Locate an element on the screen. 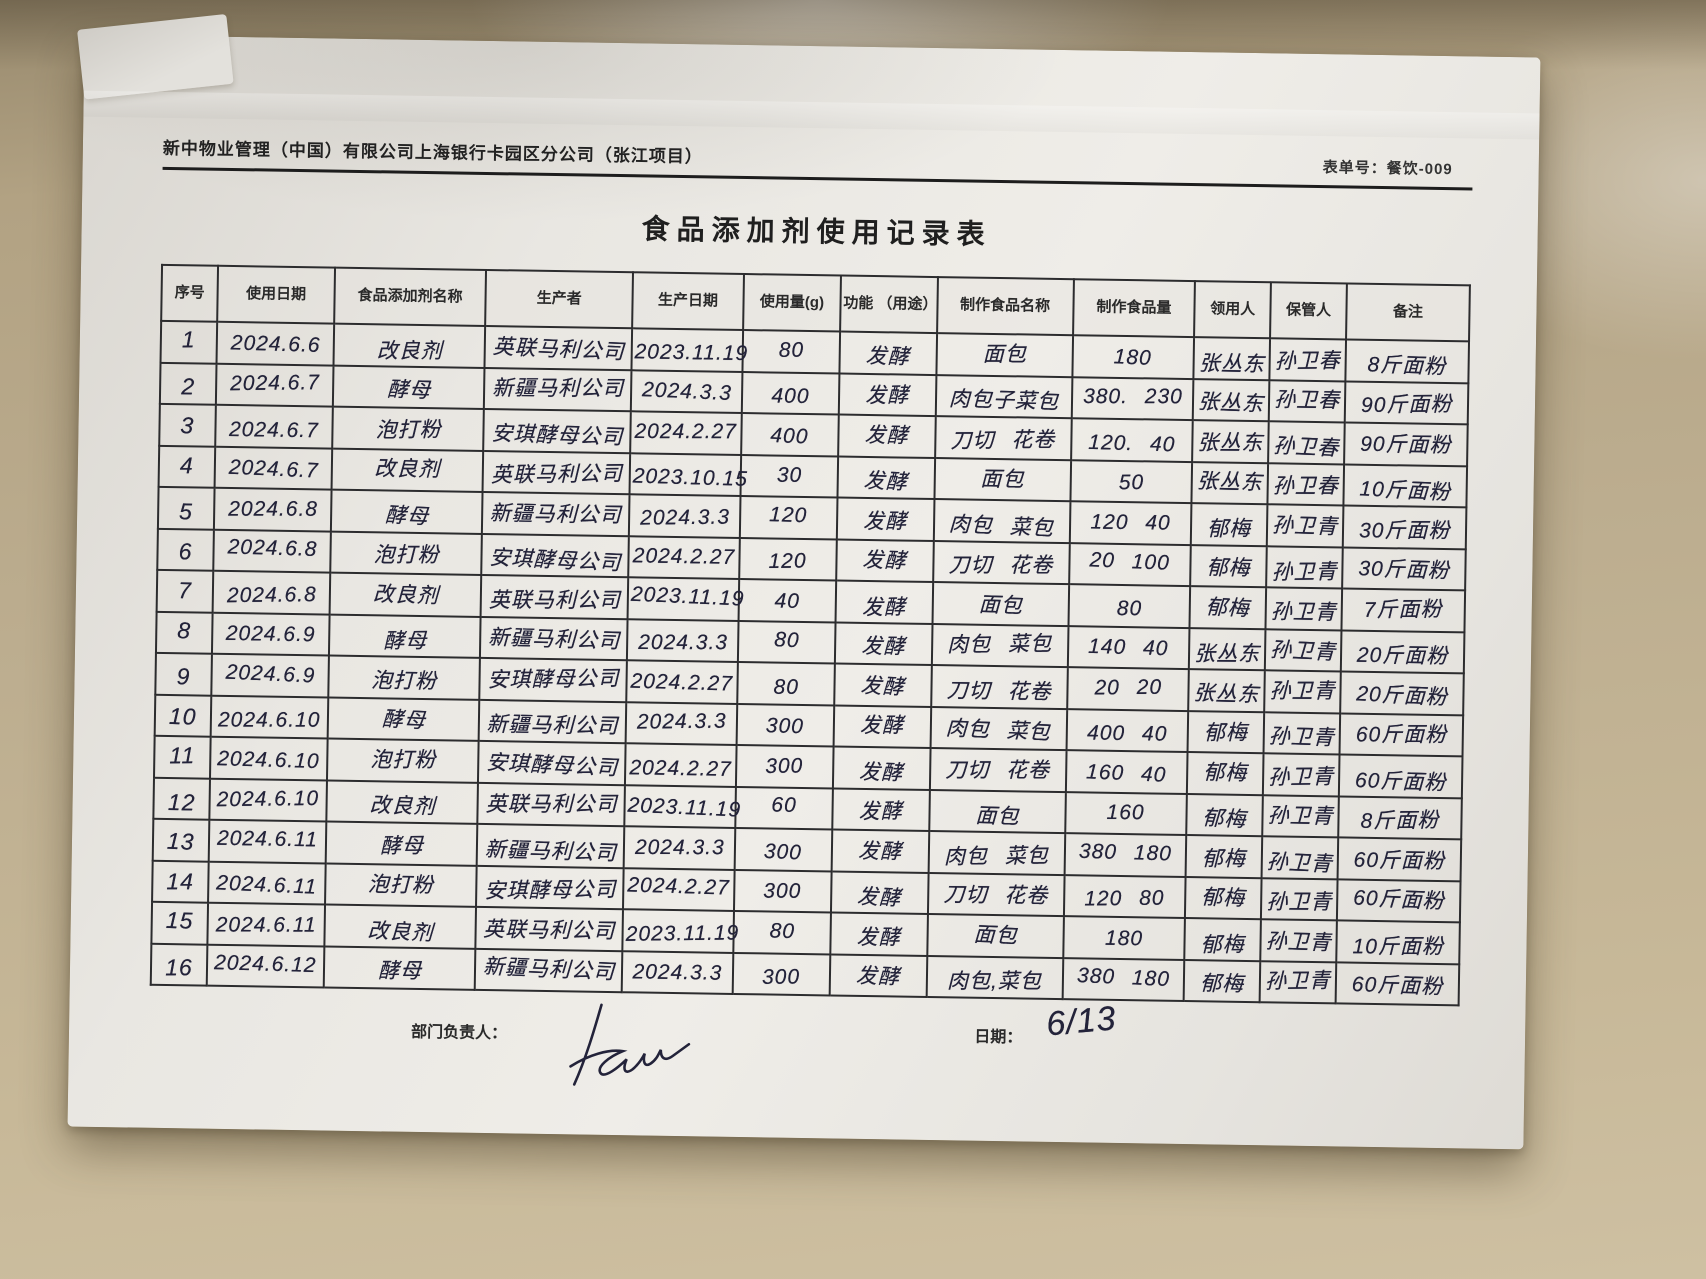 Image resolution: width=1706 pixels, height=1279 pixels. handwritten-entry: 2024.6.11 is located at coordinates (266, 885).